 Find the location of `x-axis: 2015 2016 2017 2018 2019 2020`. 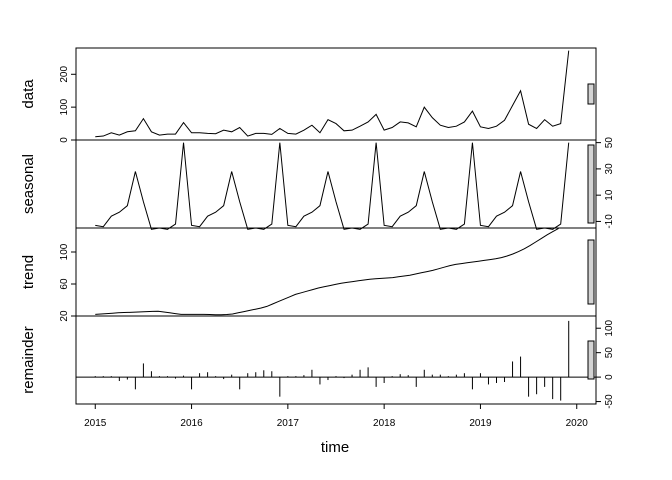

x-axis: 2015 2016 2017 2018 2019 2020 is located at coordinates (336, 416).